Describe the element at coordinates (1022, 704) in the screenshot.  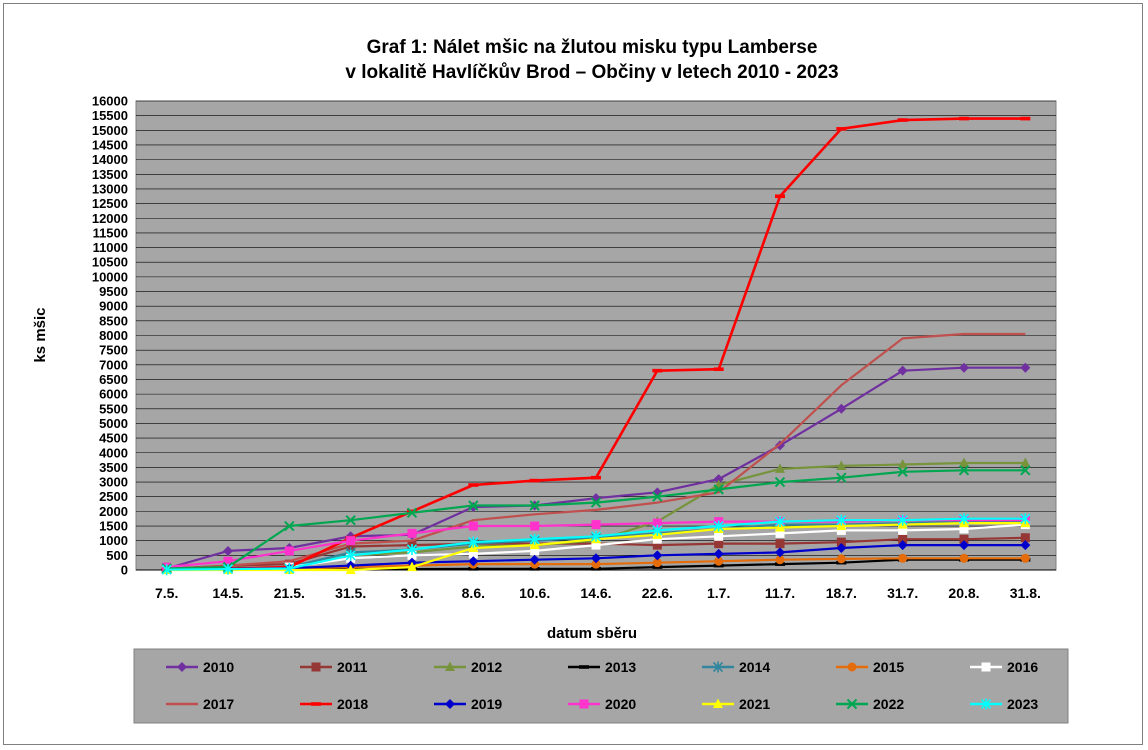
I see `legend-label: 2023` at that location.